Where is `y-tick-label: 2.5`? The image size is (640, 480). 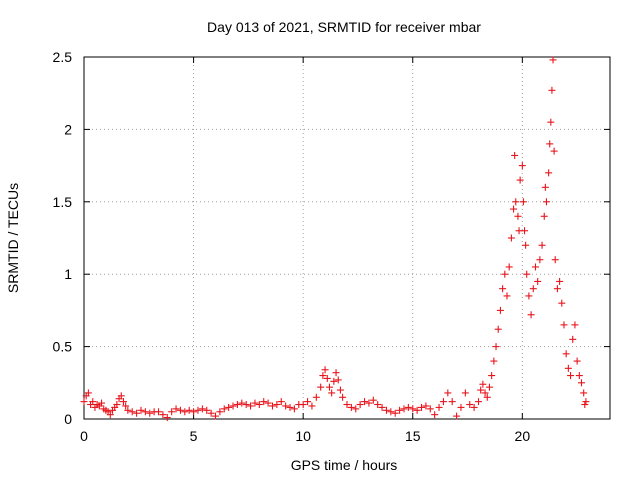
y-tick-label: 2.5 is located at coordinates (63, 57).